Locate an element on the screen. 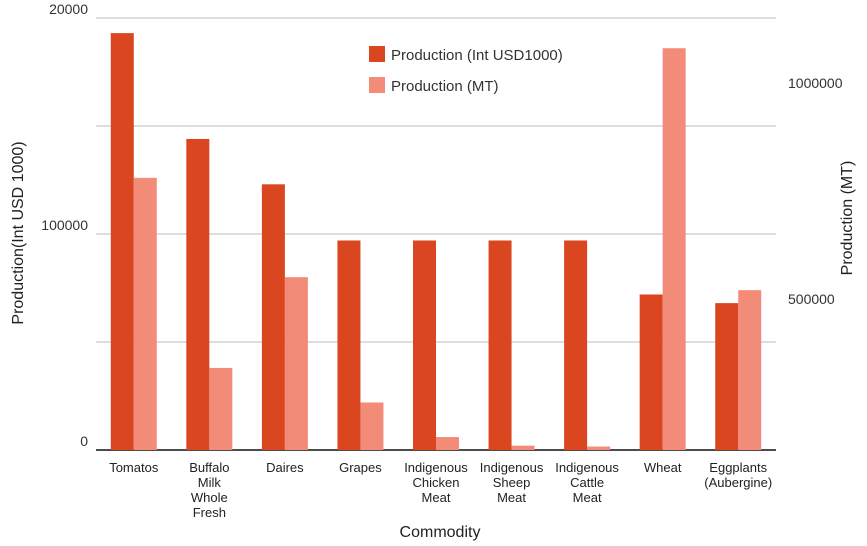  right-axis-ticks: 500000 1000000 is located at coordinates (815, 191).